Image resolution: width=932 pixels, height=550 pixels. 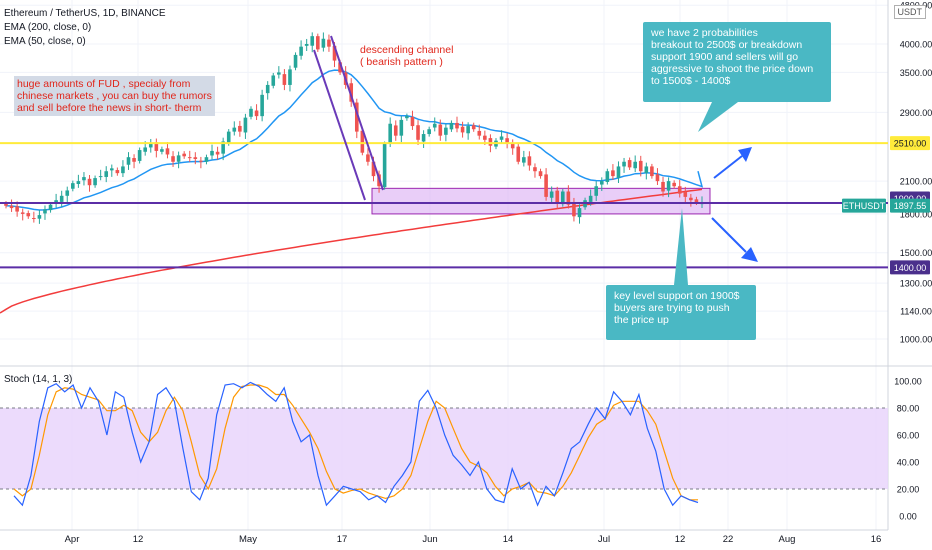 What do you see at coordinates (916, 214) in the screenshot?
I see `price-tick-label: 1800.00` at bounding box center [916, 214].